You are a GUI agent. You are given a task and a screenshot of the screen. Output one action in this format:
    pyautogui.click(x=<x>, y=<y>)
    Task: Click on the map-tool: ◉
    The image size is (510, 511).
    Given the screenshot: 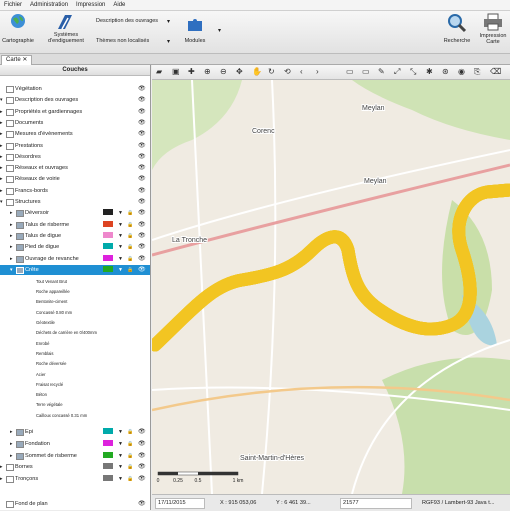 What is the action you would take?
    pyautogui.click(x=461, y=71)
    